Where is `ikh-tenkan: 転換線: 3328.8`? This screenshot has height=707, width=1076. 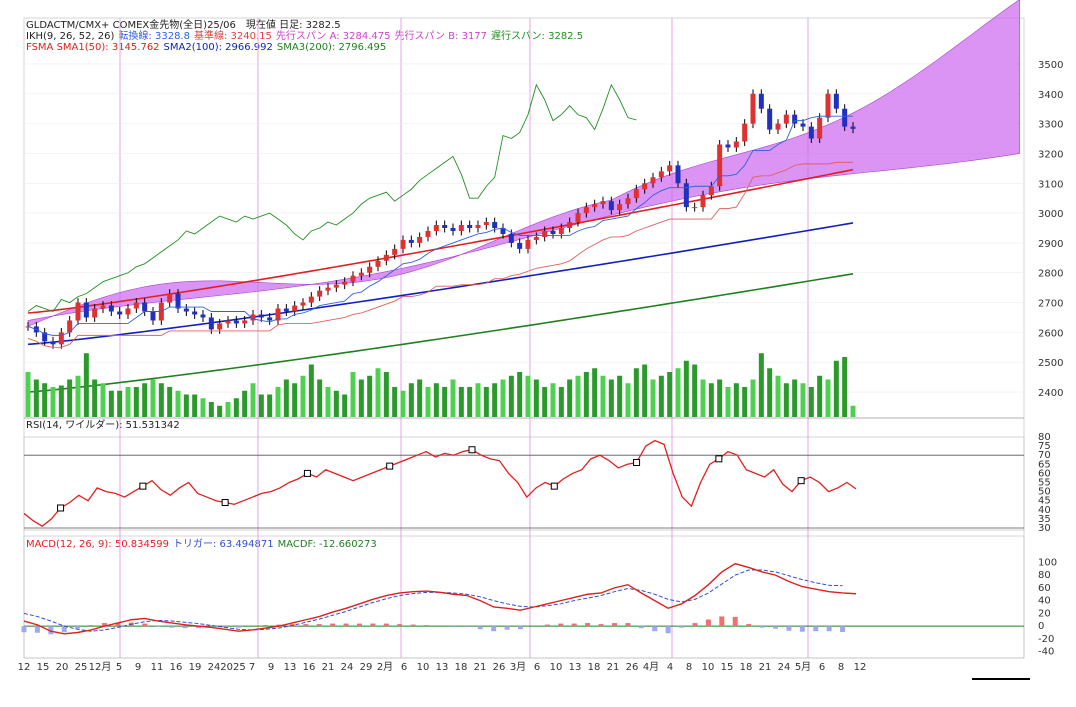 ikh-tenkan: 転換線: 3328.8 is located at coordinates (154, 36).